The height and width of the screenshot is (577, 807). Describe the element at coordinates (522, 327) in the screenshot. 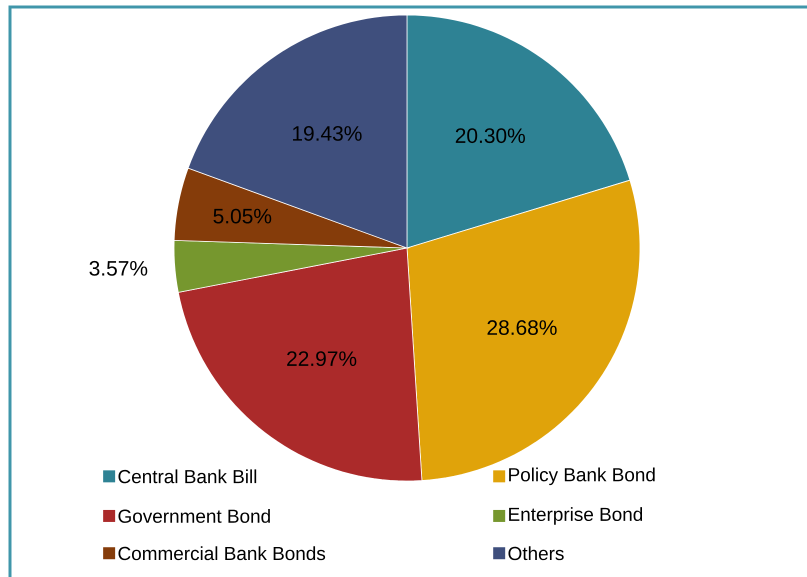

I see `data-label: 28.68%` at that location.